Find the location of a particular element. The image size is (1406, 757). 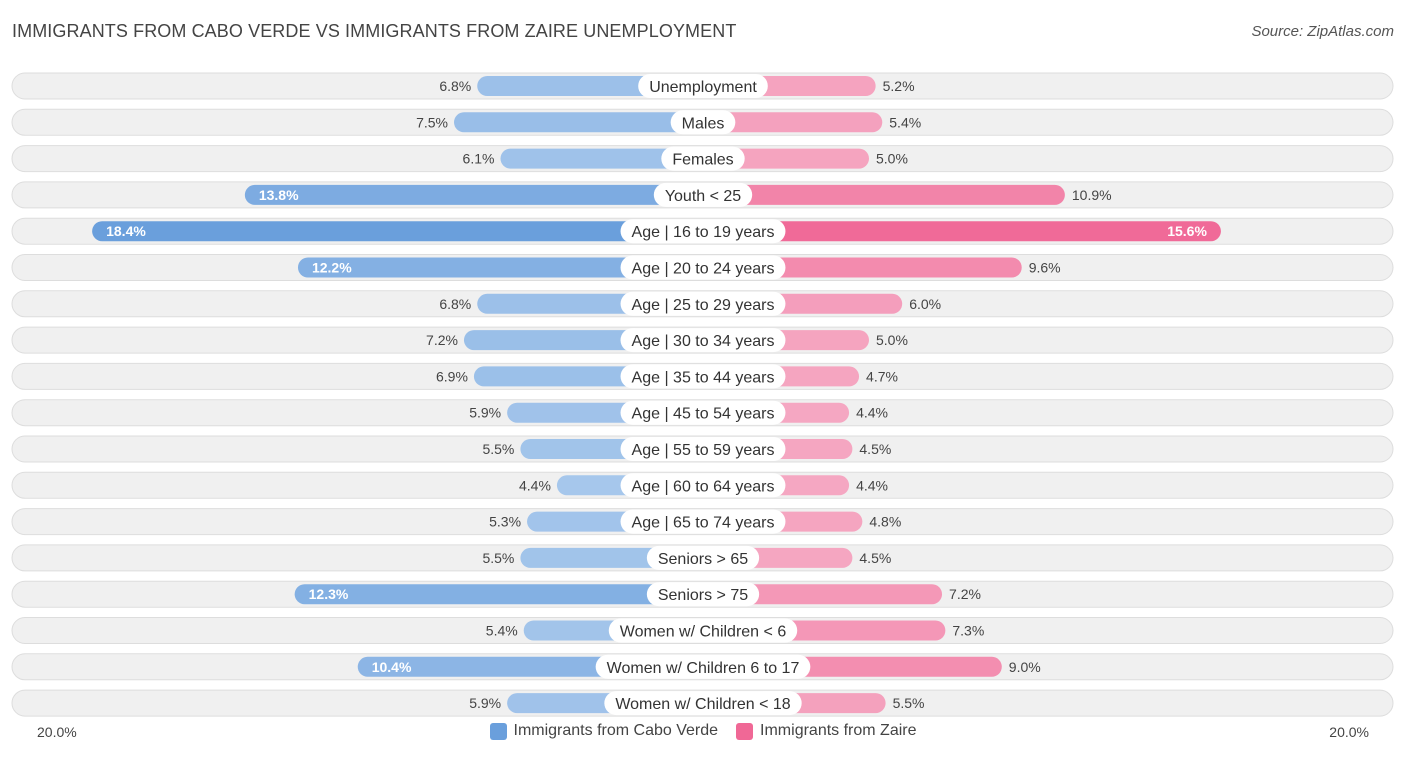

bar-zaire-age-16-to-19-years is located at coordinates (962, 231).